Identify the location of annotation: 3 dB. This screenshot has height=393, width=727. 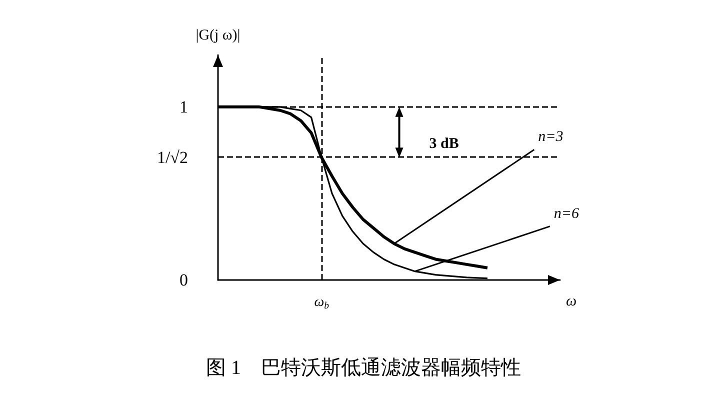
(444, 144).